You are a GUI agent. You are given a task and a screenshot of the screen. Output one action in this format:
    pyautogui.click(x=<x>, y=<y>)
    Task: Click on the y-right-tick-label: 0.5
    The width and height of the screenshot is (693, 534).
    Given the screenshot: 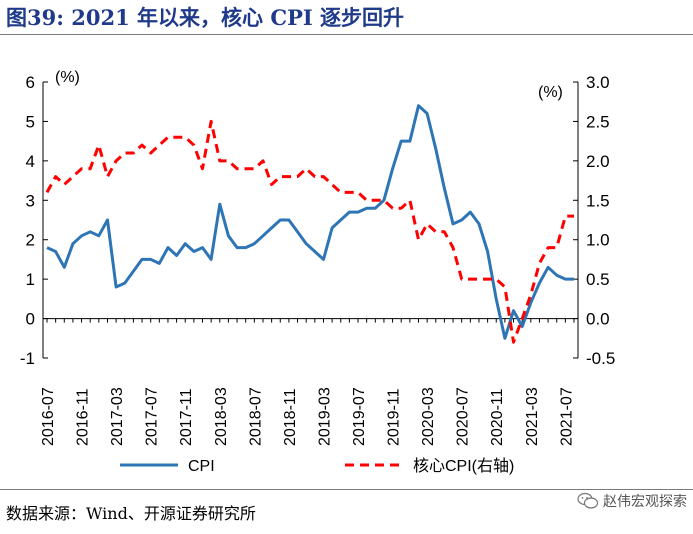 What is the action you would take?
    pyautogui.click(x=598, y=279)
    